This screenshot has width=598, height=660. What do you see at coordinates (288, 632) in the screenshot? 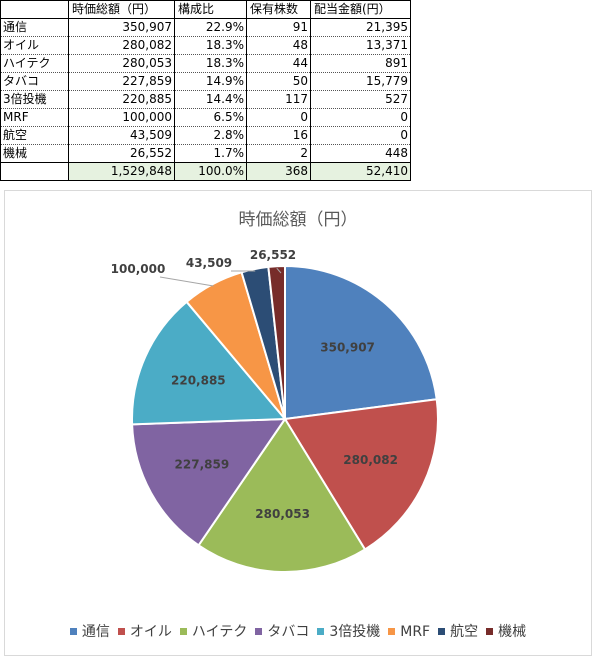
I see `legend-label: タバコ` at bounding box center [288, 632].